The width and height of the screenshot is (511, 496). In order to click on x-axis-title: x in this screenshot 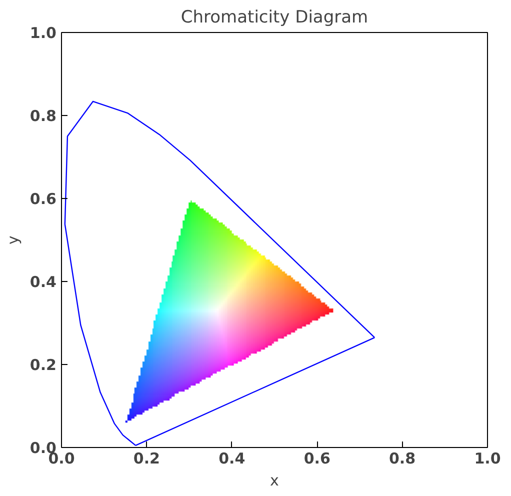, I will do `click(275, 481)`.